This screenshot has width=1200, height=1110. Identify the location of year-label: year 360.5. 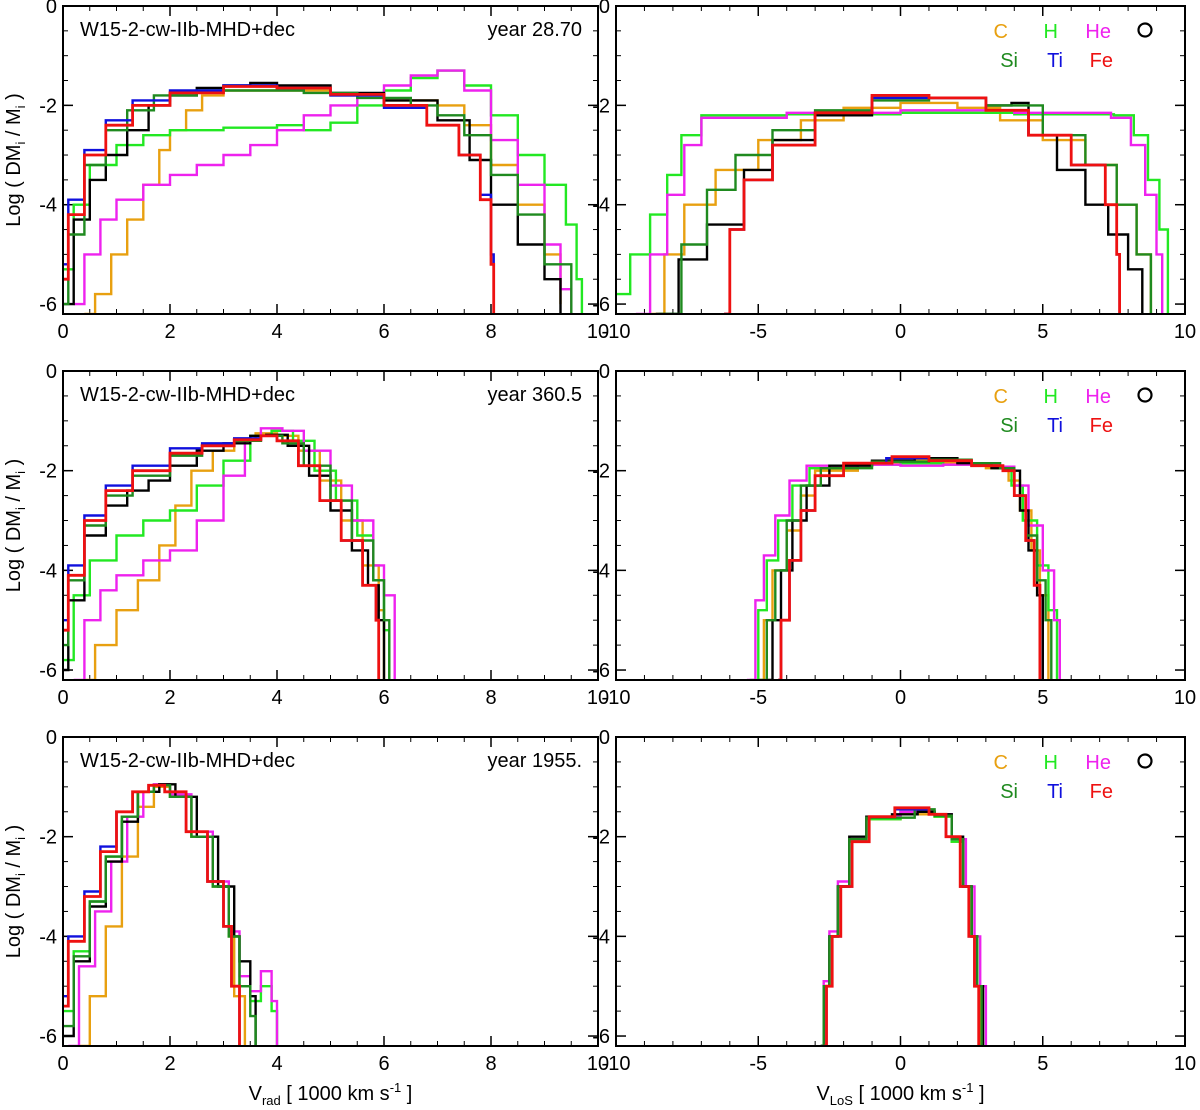
(534, 395).